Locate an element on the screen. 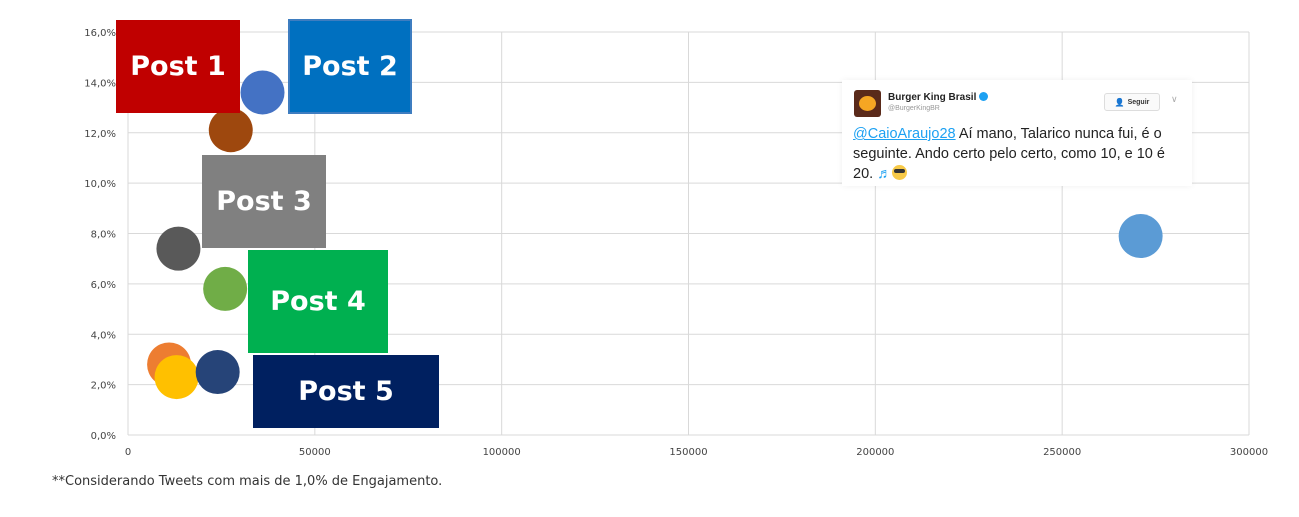 This screenshot has height=517, width=1299. y-tick-label: 6,0% is located at coordinates (103, 285).